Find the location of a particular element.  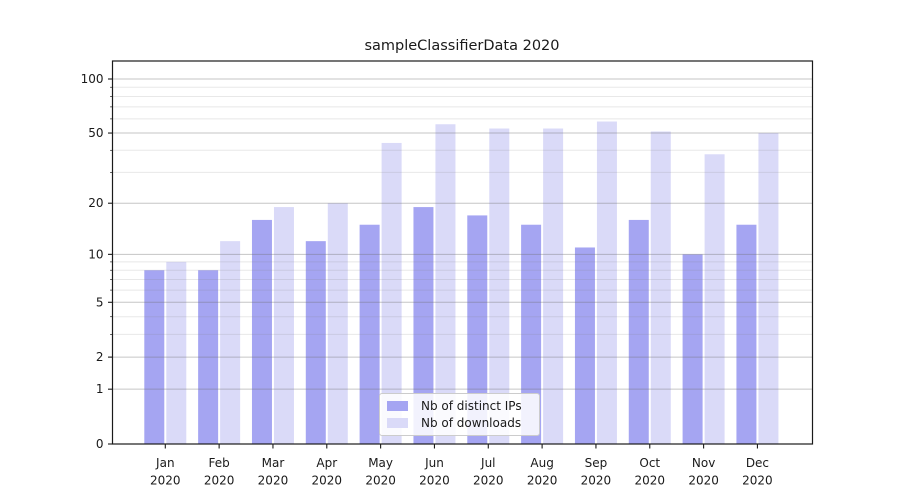

bar-downloads-mar is located at coordinates (283, 325).